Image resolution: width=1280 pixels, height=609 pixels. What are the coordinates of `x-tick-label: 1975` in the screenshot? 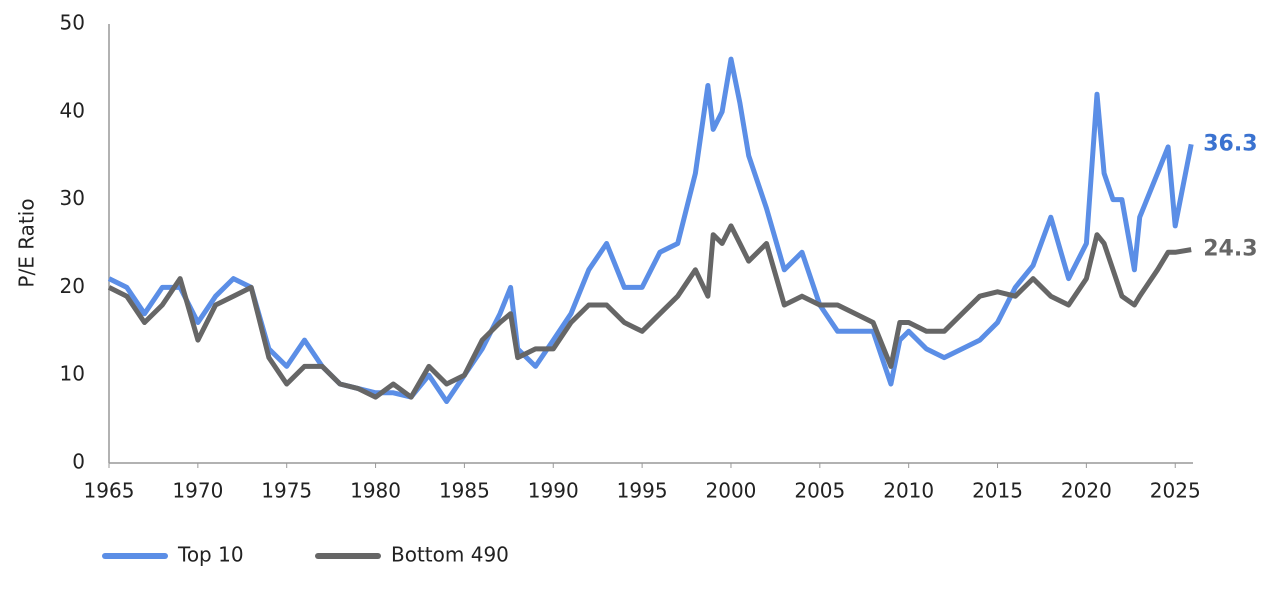 It's located at (286, 491).